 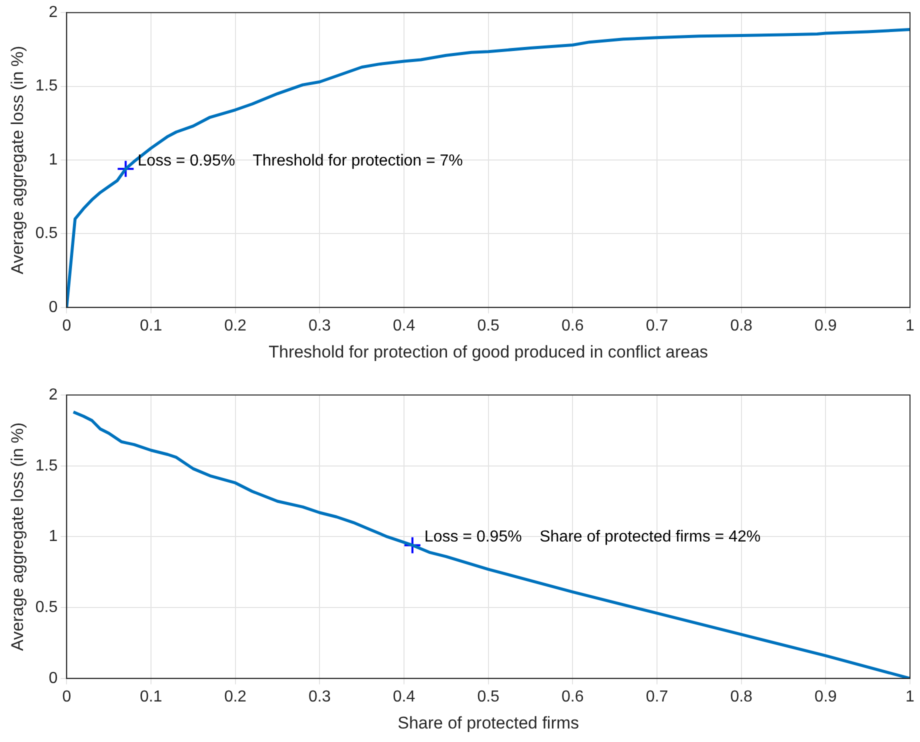 What do you see at coordinates (592, 537) in the screenshot?
I see `annotation: Loss = 0.95% Share of protected firms = 42%` at bounding box center [592, 537].